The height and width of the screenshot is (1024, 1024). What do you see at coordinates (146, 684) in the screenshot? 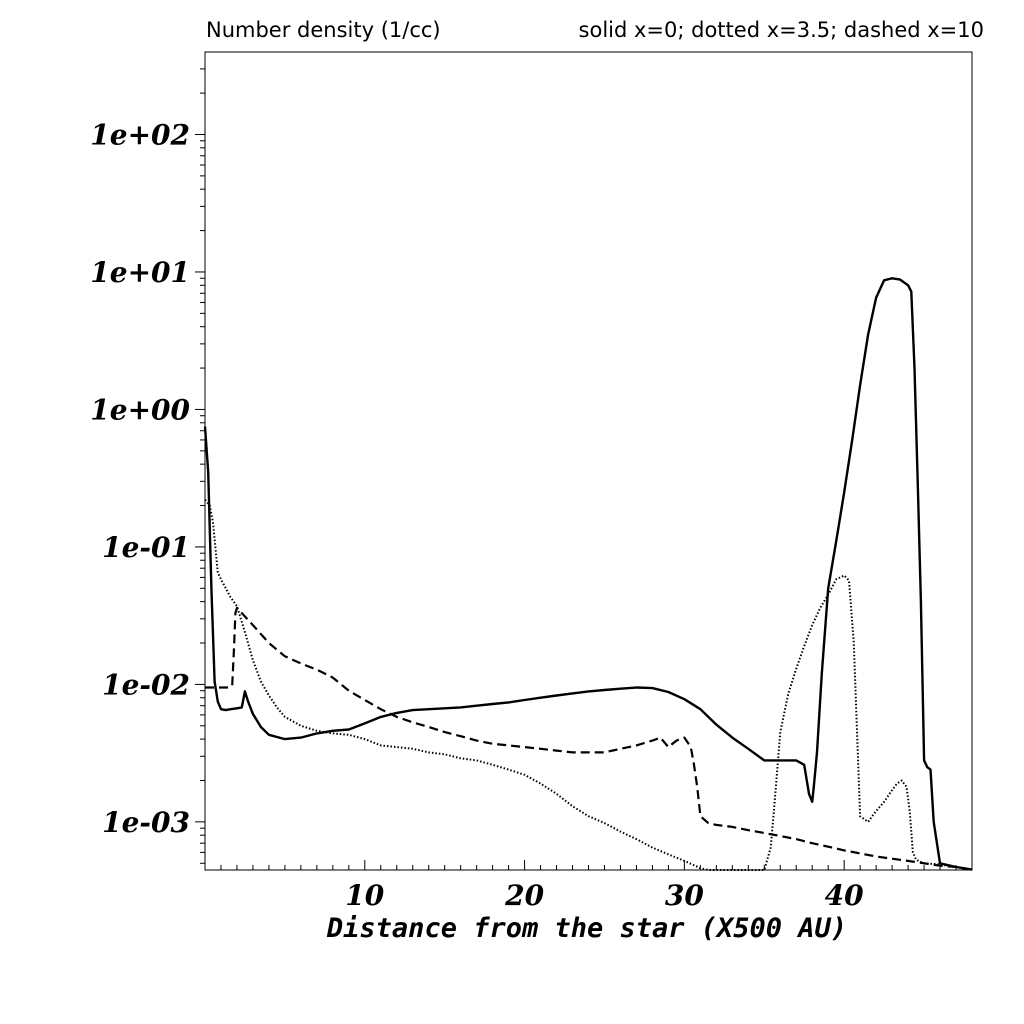
I see `y-tick-label: 1e-02` at bounding box center [146, 684].